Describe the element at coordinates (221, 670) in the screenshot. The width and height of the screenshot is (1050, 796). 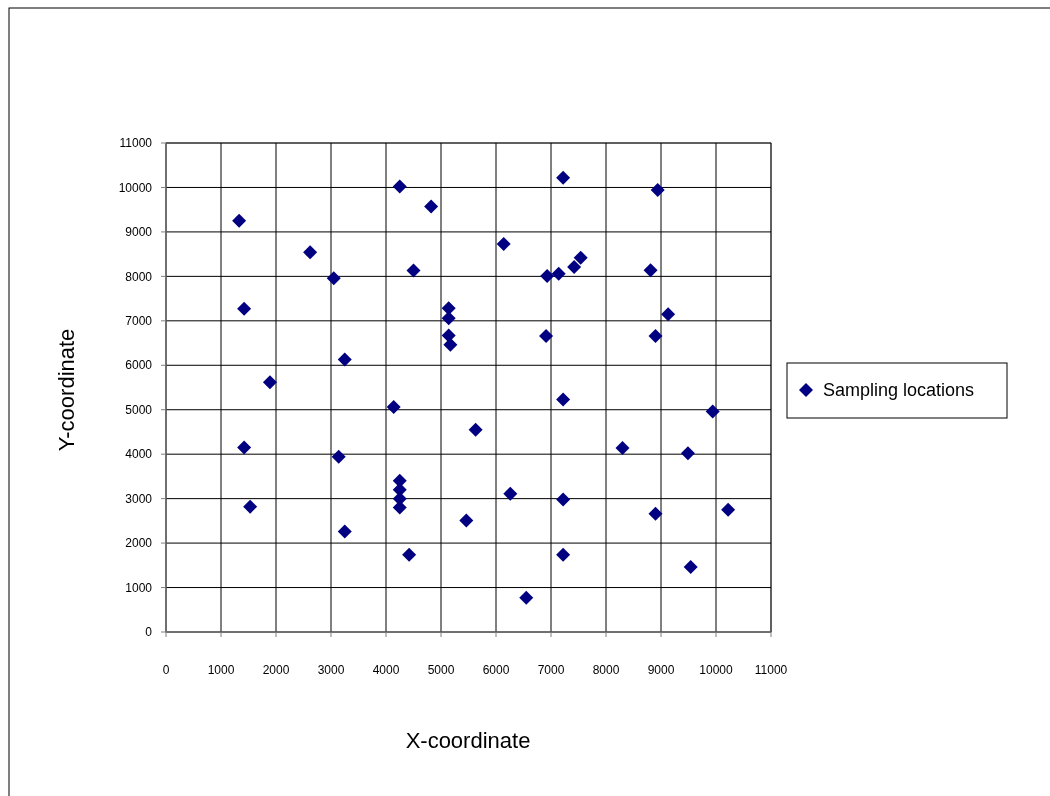
I see `x-tick-label: 1000` at that location.